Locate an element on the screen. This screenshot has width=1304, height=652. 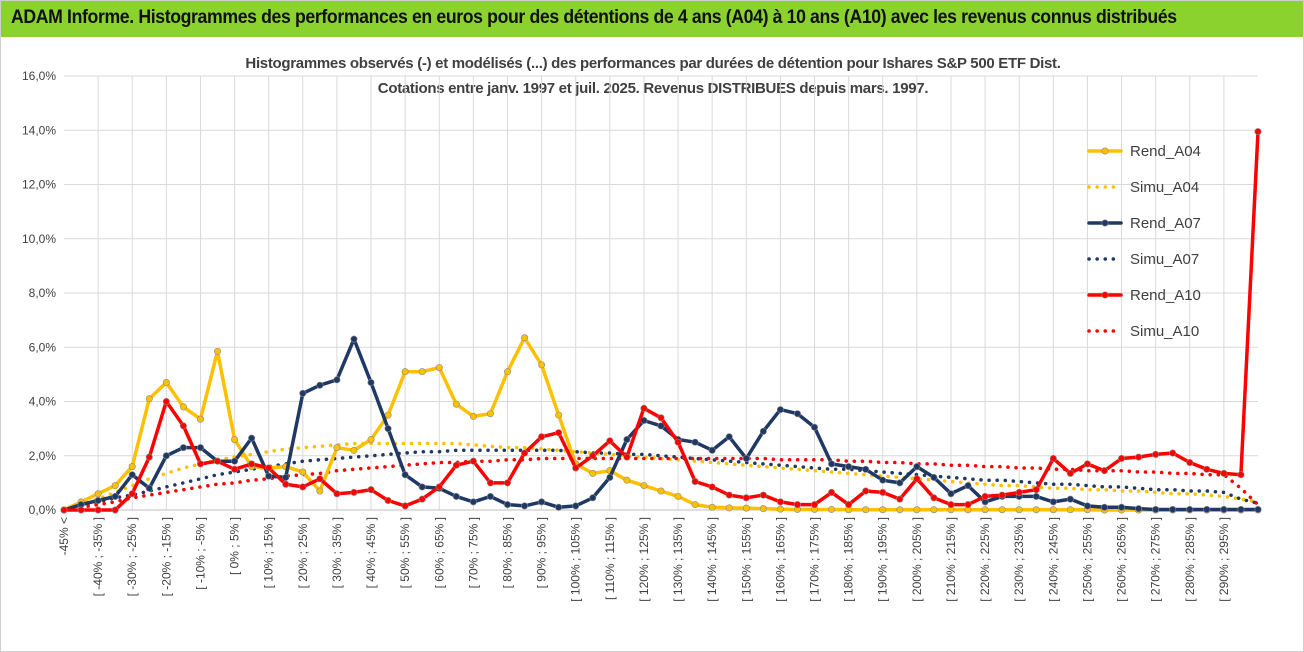
y-tick-label: 8,0% is located at coordinates (43, 293).